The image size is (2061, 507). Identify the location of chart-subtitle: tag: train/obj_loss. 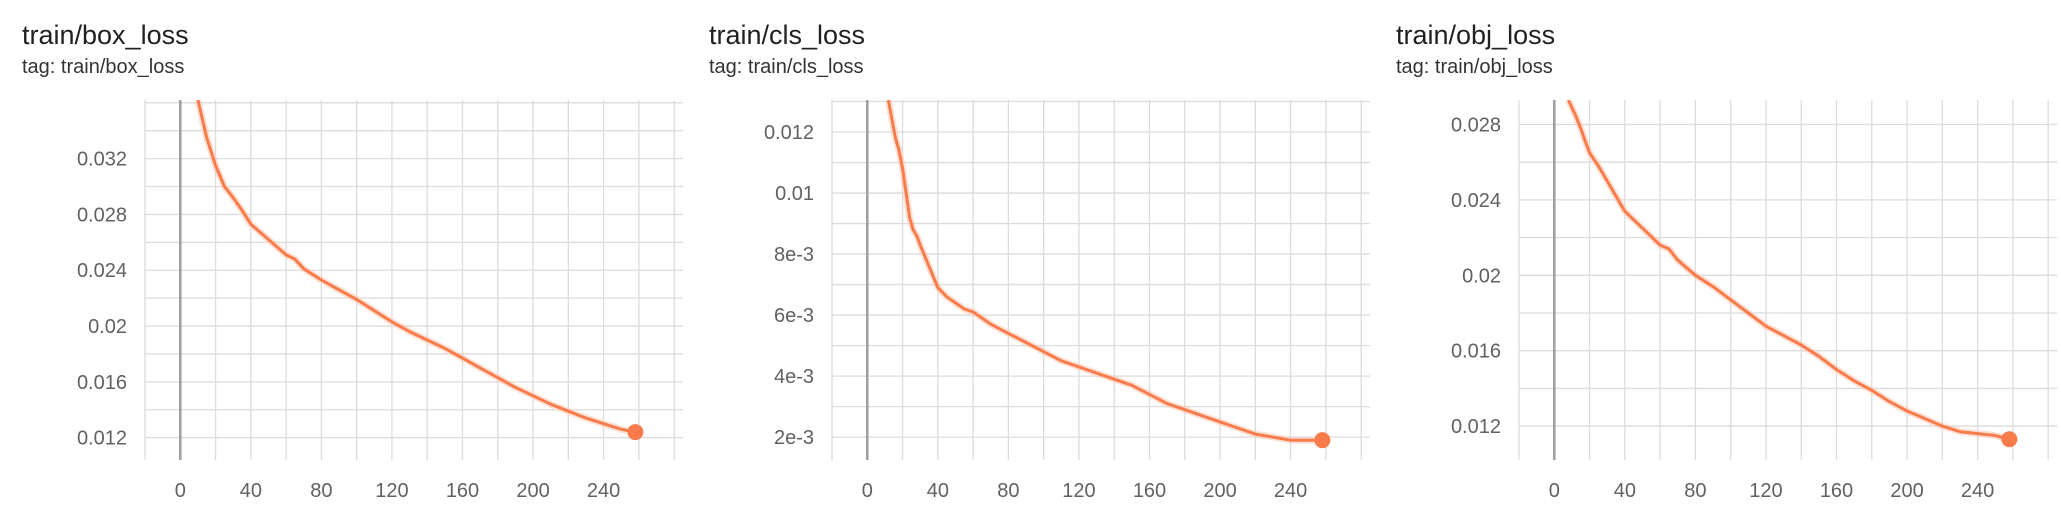
(1474, 67).